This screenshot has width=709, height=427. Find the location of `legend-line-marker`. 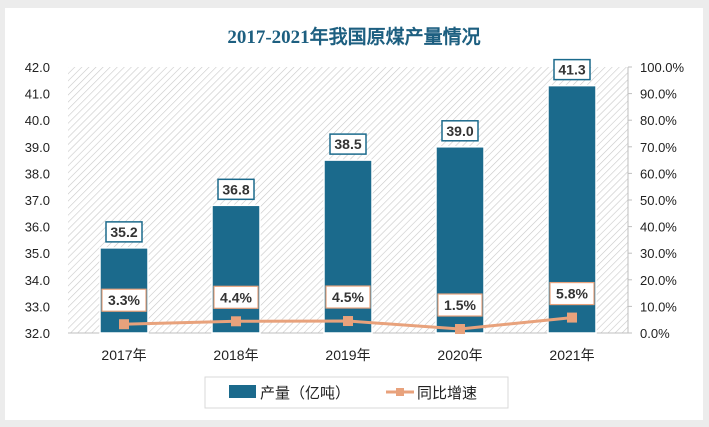

legend-line-marker is located at coordinates (400, 392).